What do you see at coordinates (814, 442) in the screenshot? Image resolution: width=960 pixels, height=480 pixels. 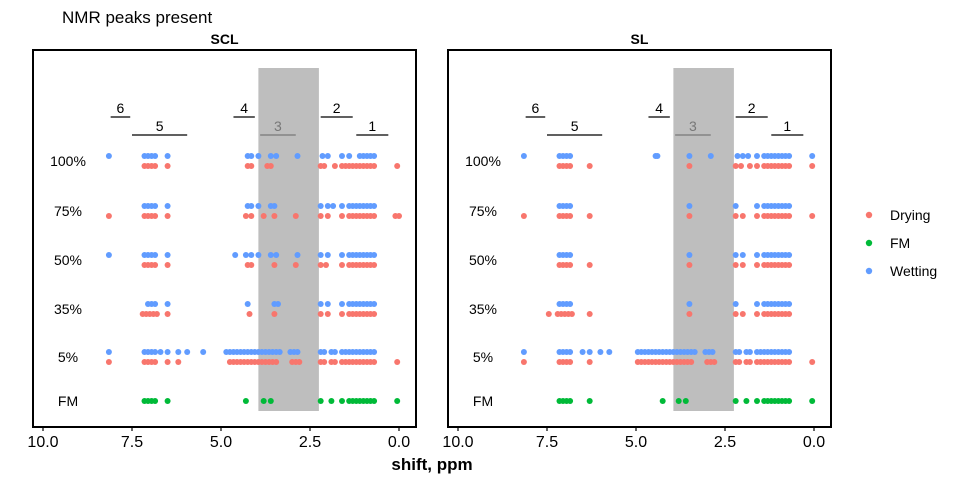 I see `x-tick-label: 0.0` at bounding box center [814, 442].